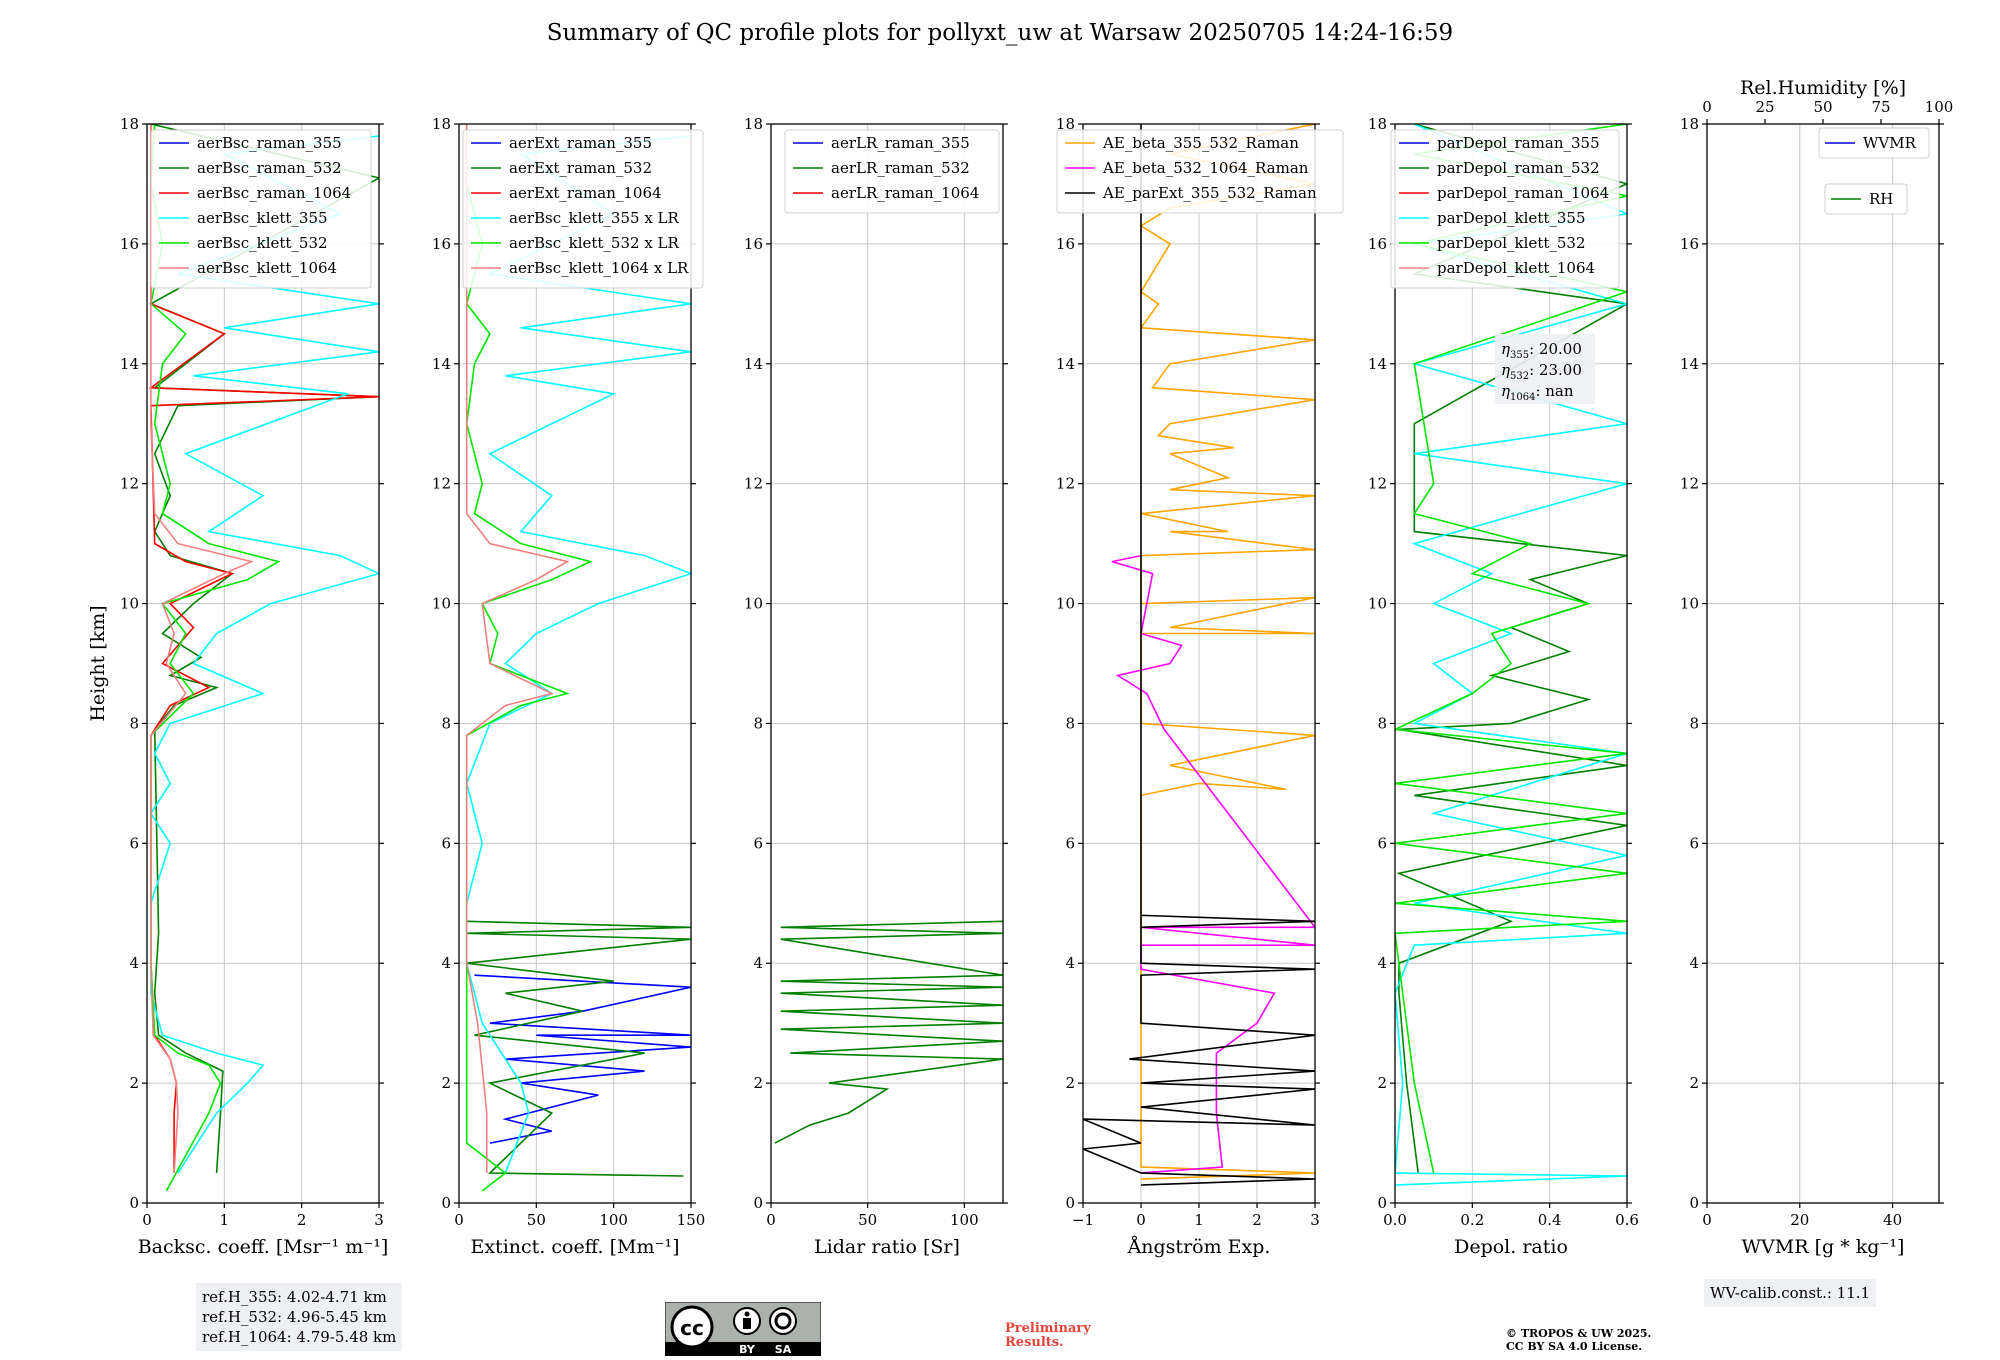  Describe the element at coordinates (262, 243) in the screenshot. I see `legend-label: aerBsc_klett_532` at that location.